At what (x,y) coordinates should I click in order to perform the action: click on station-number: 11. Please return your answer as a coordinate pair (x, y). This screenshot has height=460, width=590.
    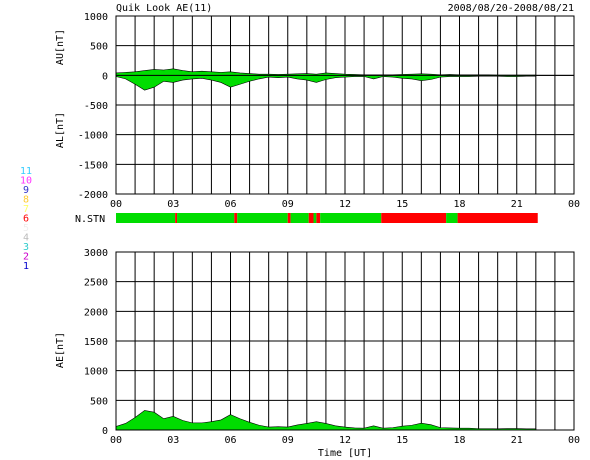
    Looking at the image, I should click on (26, 171).